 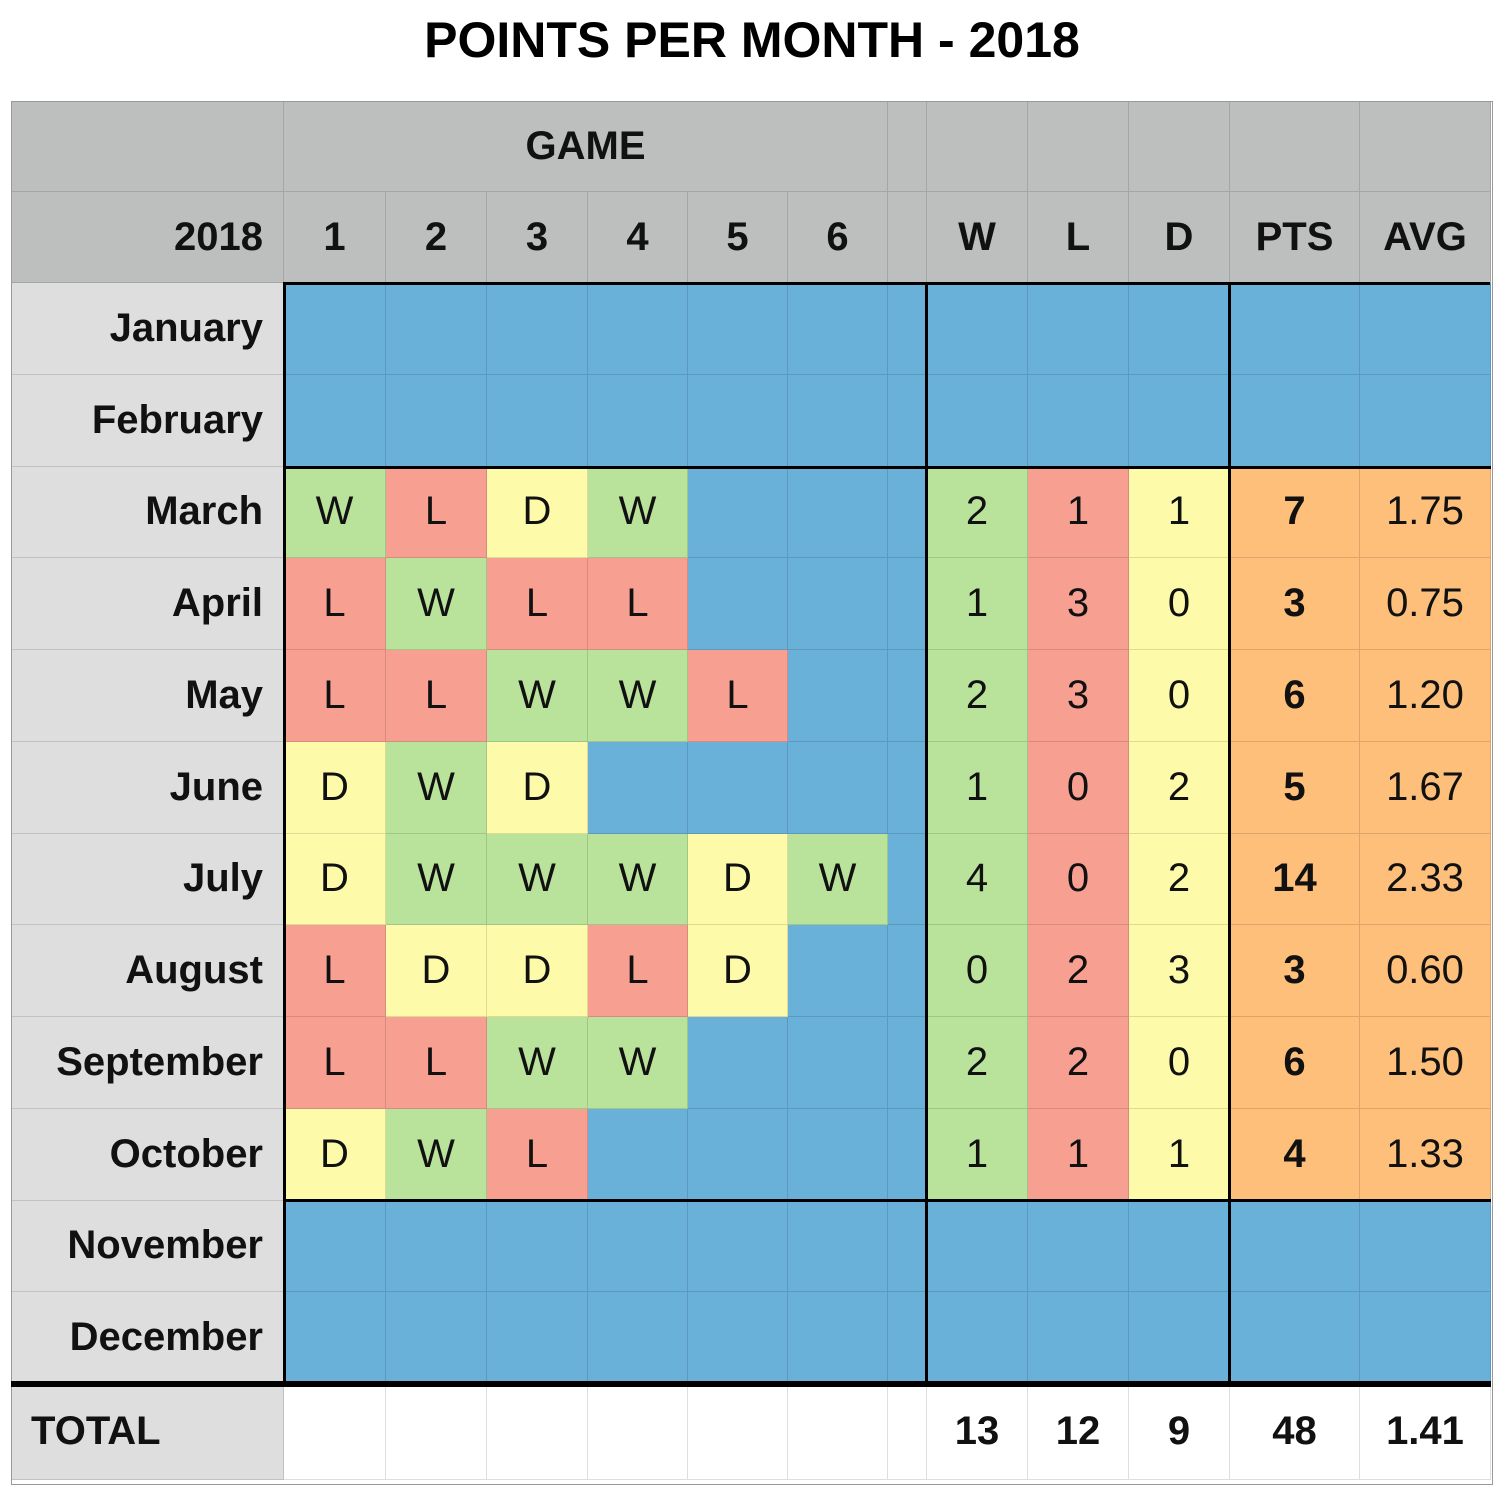 I want to click on stat-cell-w: 4, so click(x=977, y=879).